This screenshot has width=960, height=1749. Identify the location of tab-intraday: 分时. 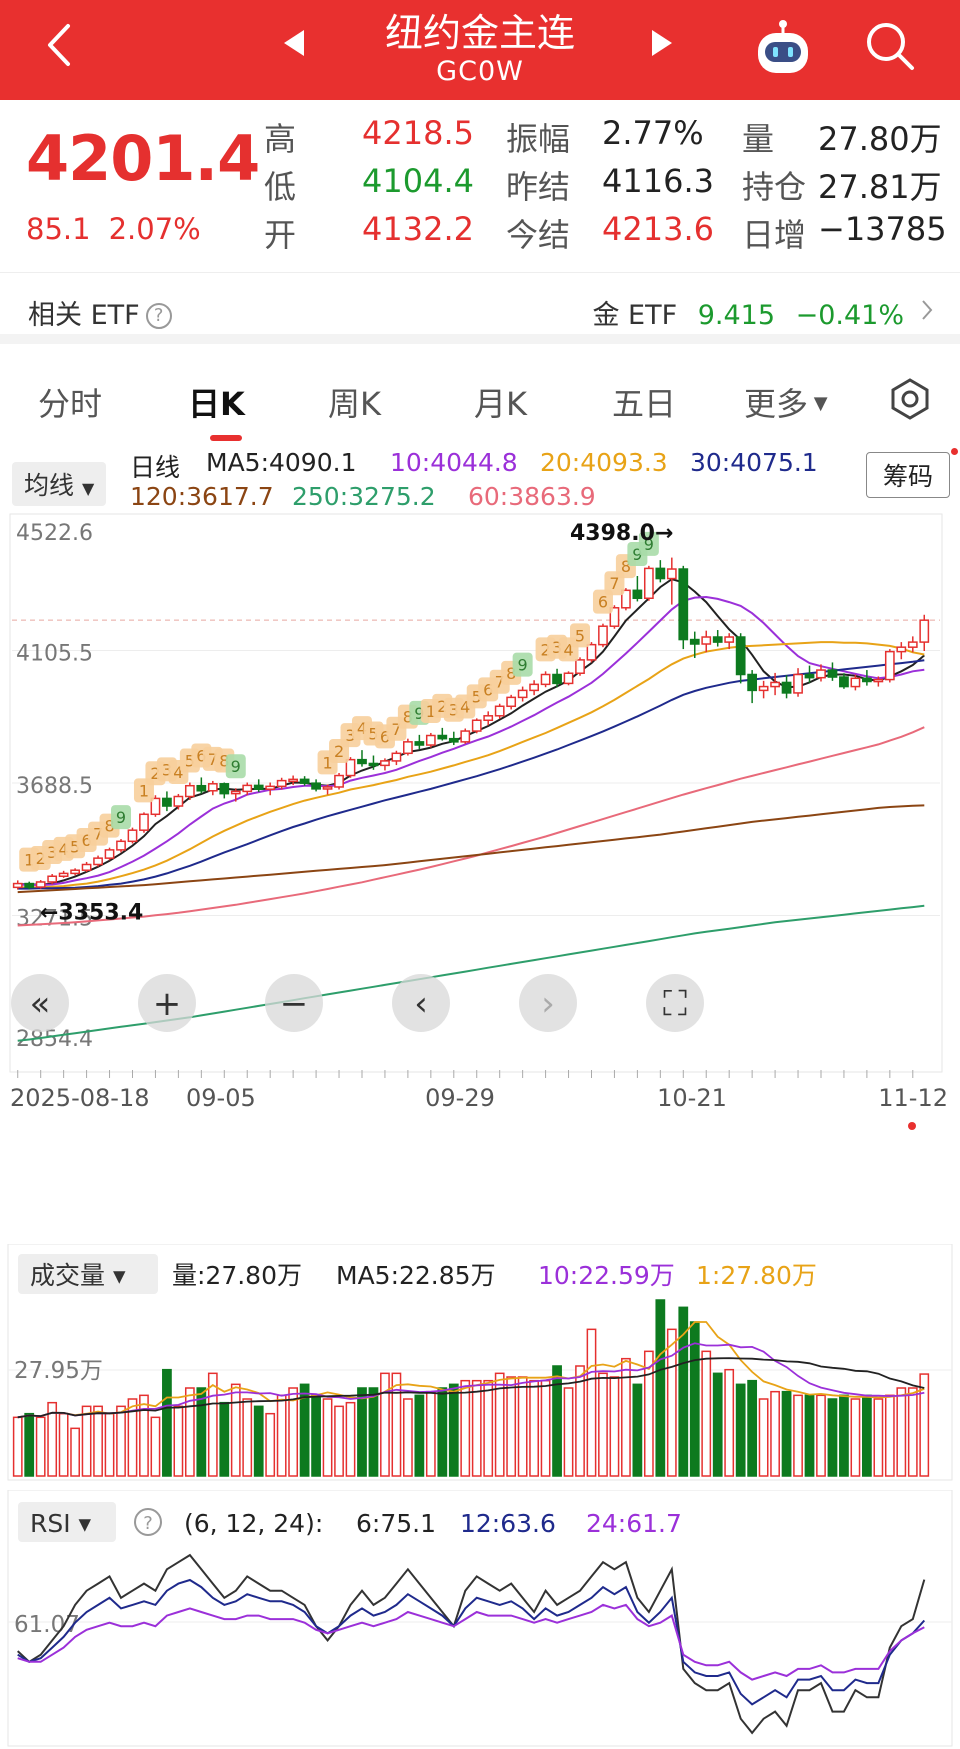
(70, 404).